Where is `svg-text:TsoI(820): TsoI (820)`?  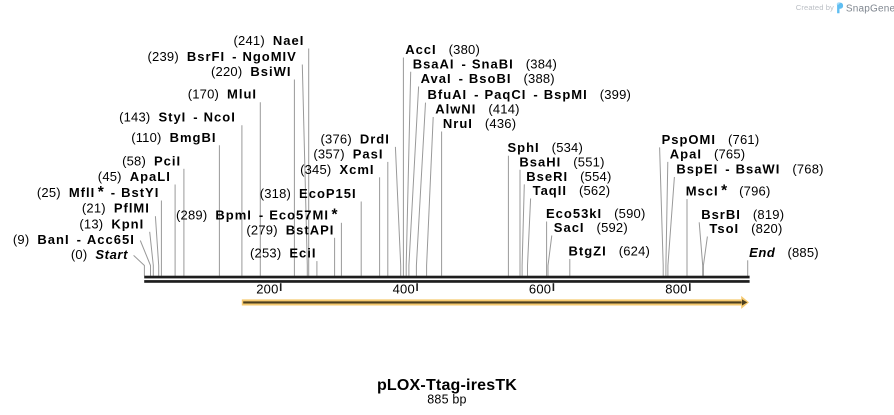 svg-text:TsoI(820): TsoI (820) is located at coordinates (745, 228).